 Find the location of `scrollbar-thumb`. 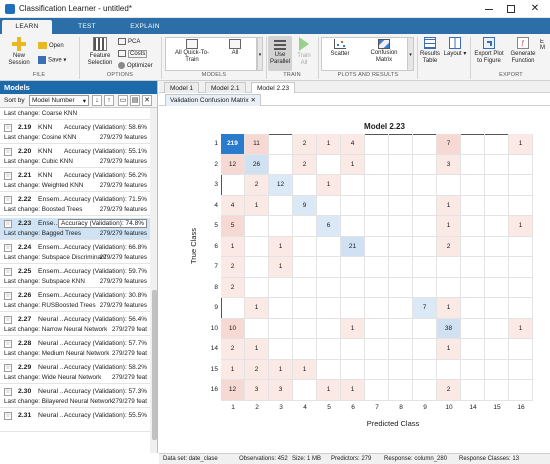

scrollbar-thumb is located at coordinates (154, 365).